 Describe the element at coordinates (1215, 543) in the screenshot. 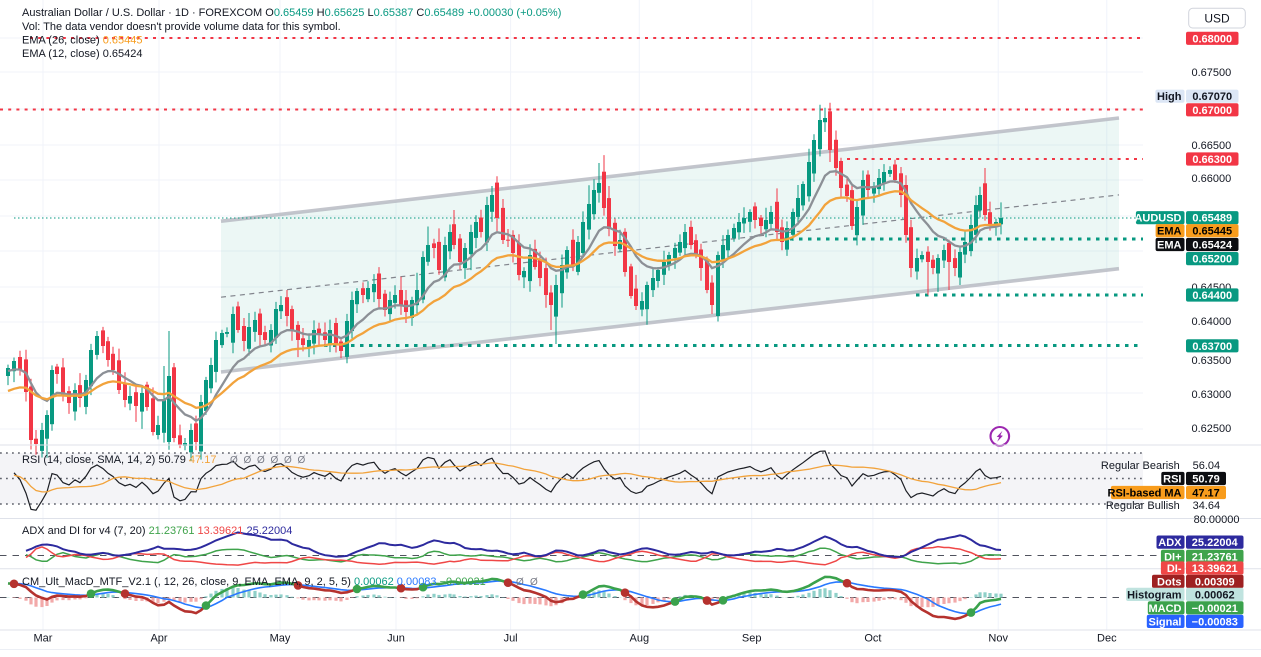

I see `svg-text: 25.22004` at that location.